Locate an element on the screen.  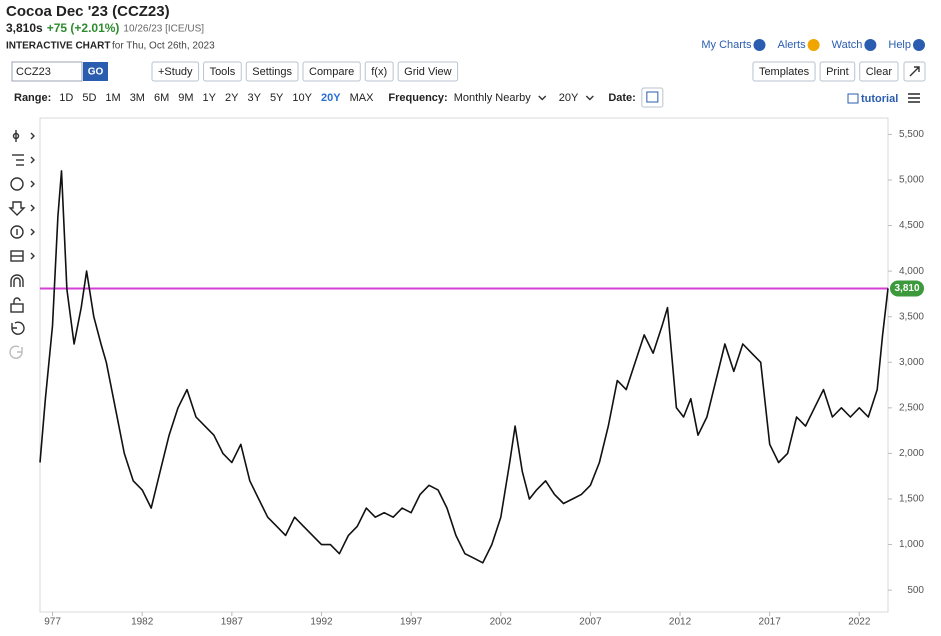
x-tick-label: 2022 is located at coordinates (859, 622).